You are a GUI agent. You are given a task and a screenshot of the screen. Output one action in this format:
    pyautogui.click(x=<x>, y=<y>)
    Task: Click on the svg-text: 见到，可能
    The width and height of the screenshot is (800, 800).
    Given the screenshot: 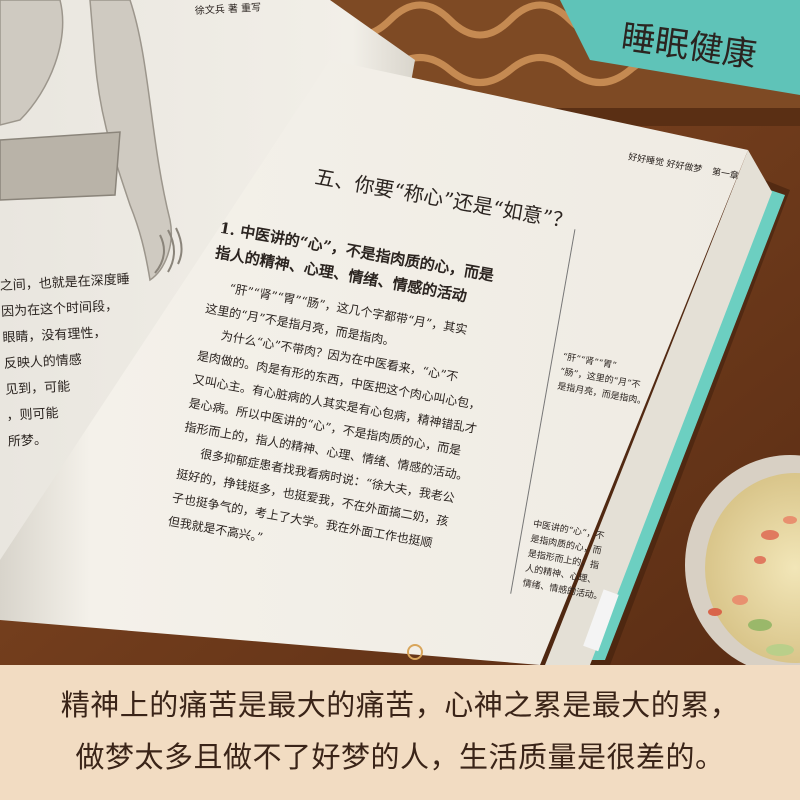 What is the action you would take?
    pyautogui.click(x=38, y=388)
    